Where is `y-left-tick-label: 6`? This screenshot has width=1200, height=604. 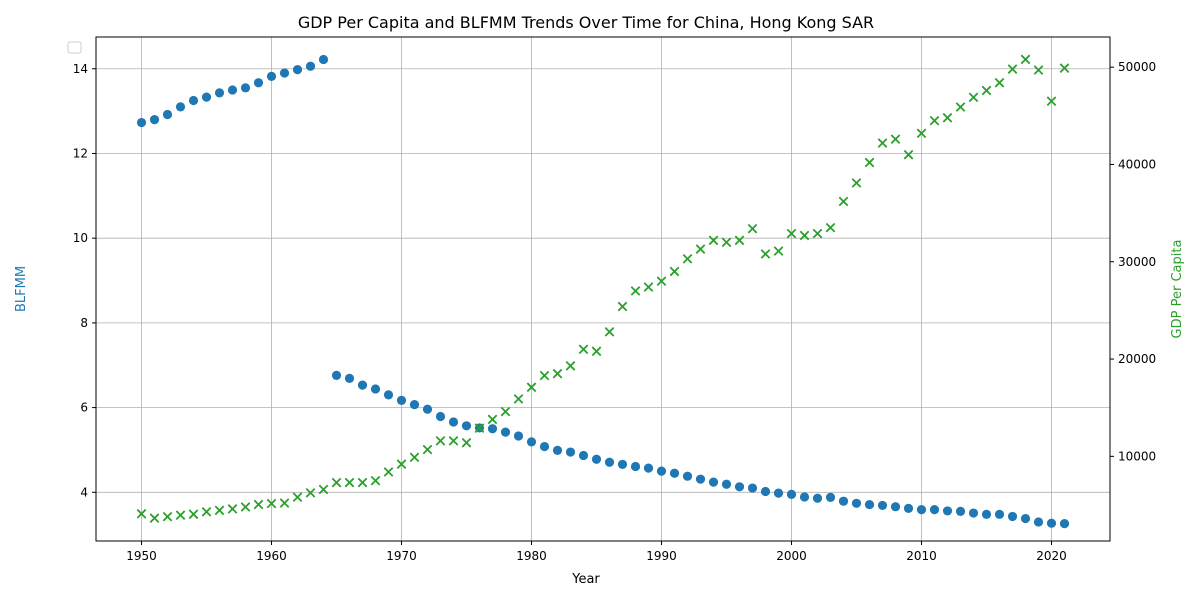
y-left-tick-label: 6 is located at coordinates (84, 408).